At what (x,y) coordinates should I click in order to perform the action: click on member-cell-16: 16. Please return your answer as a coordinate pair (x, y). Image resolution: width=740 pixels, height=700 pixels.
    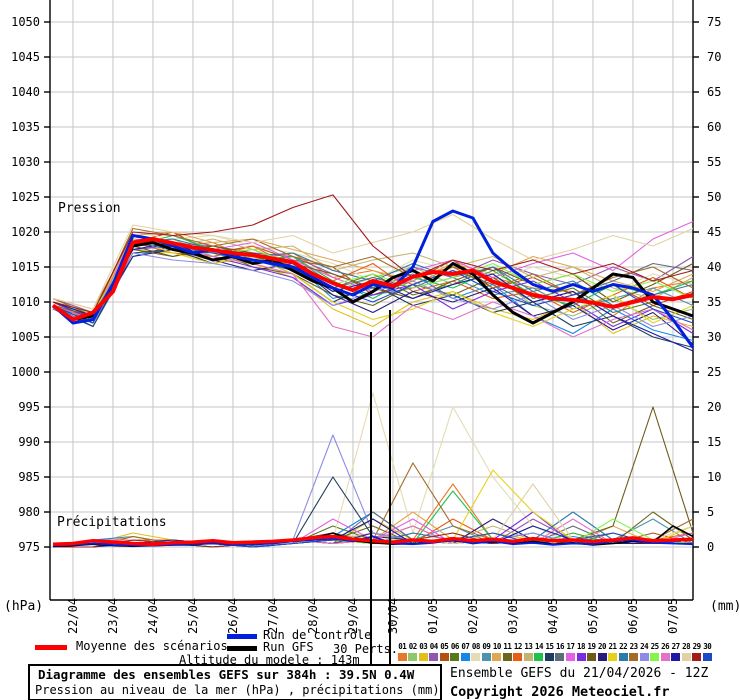
    Looking at the image, I should click on (560, 651).